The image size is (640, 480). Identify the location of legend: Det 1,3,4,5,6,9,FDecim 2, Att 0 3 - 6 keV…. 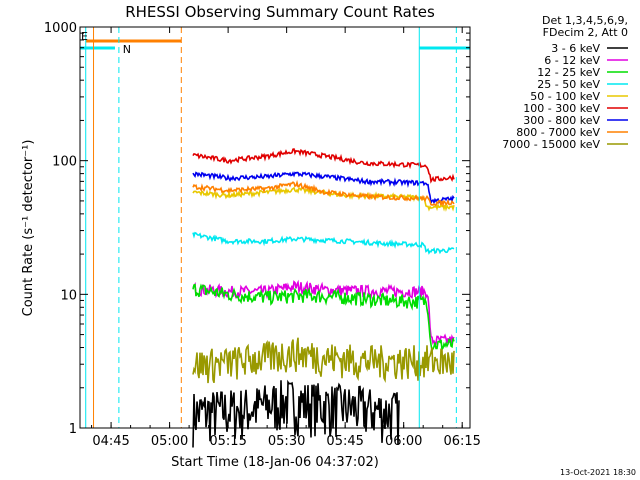
(565, 82).